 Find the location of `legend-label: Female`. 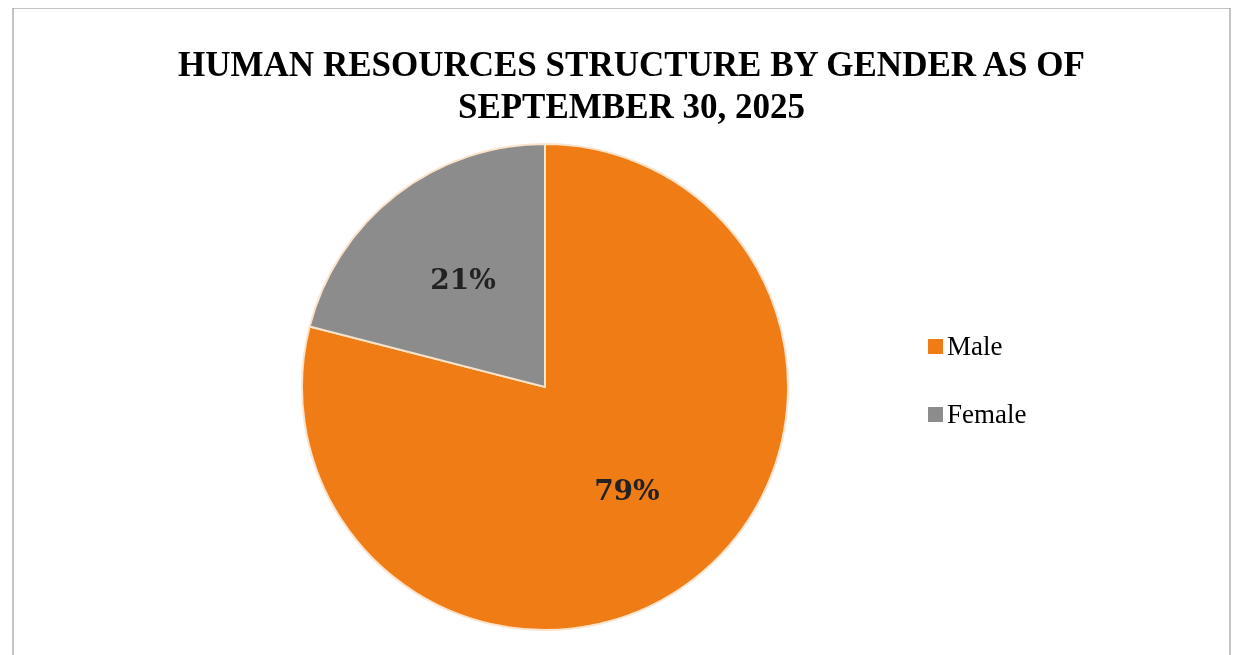

legend-label: Female is located at coordinates (987, 414).